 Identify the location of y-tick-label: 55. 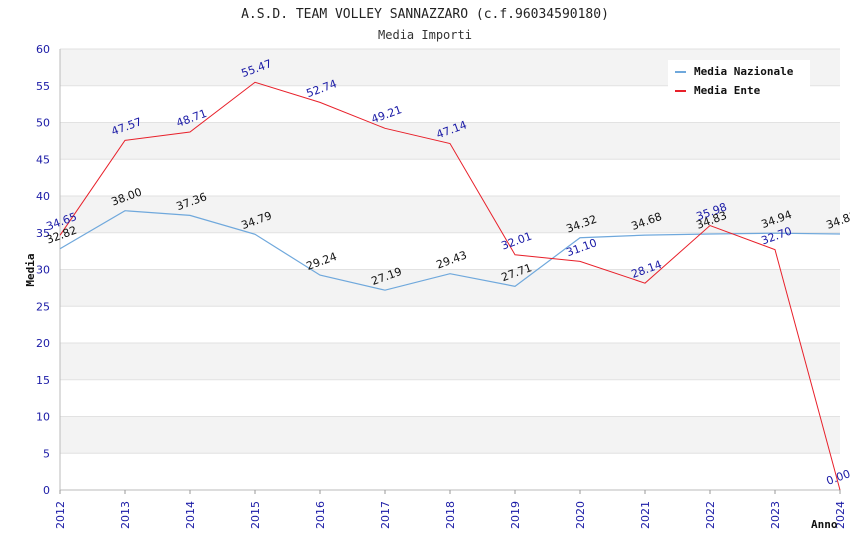
(43, 86).